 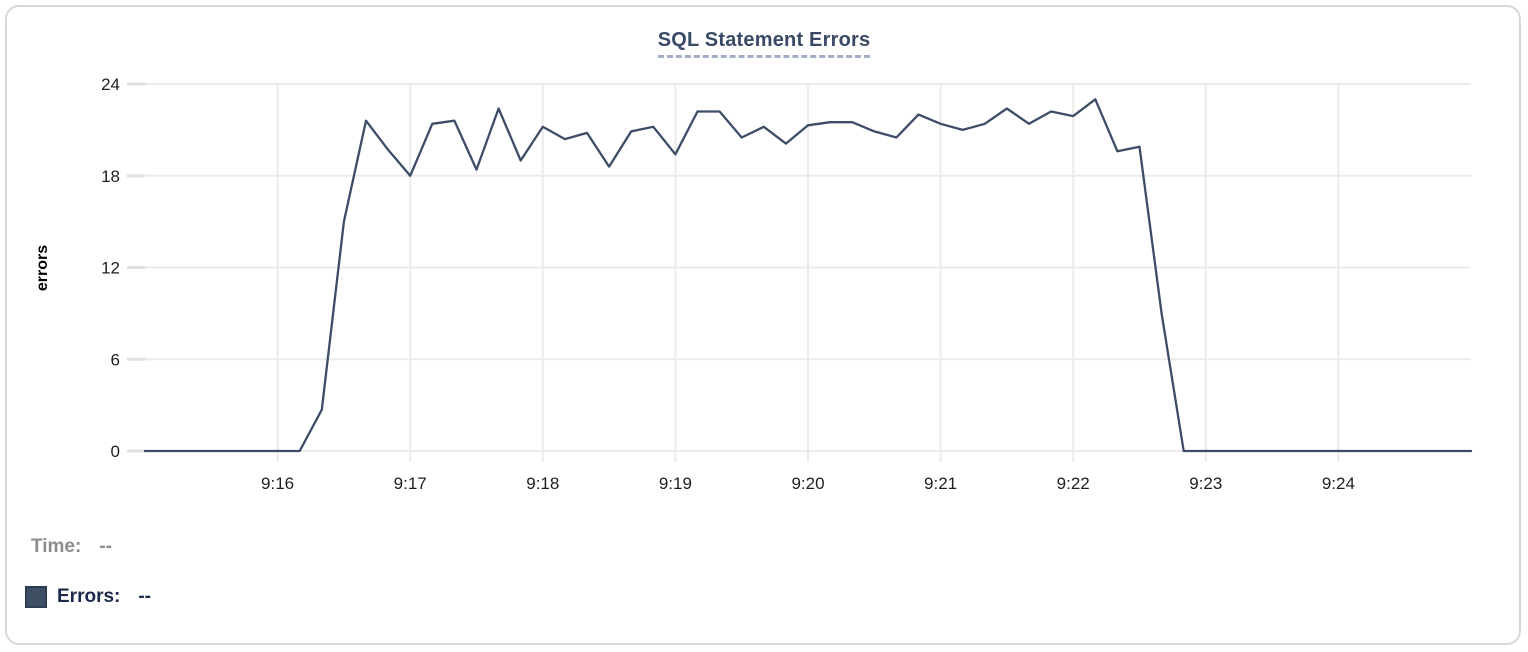 I want to click on legend-time-row: Time: --, so click(x=71, y=547).